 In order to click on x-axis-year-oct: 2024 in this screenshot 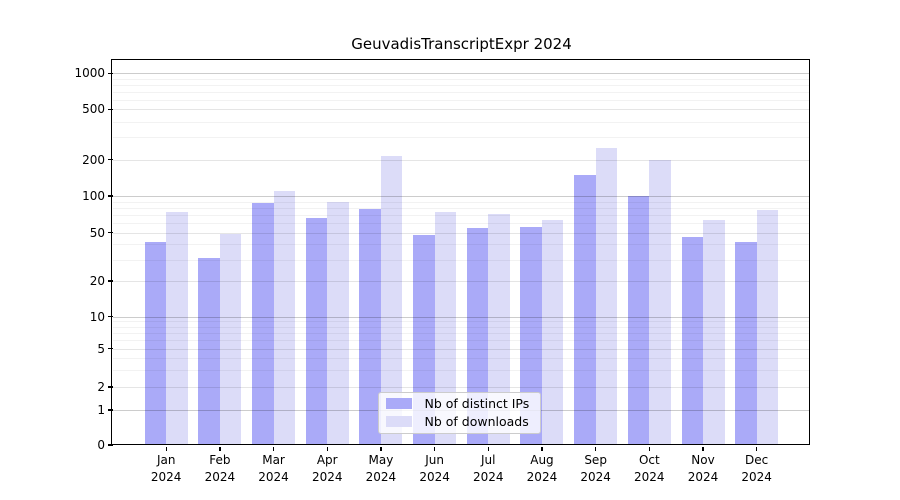, I will do `click(649, 476)`.